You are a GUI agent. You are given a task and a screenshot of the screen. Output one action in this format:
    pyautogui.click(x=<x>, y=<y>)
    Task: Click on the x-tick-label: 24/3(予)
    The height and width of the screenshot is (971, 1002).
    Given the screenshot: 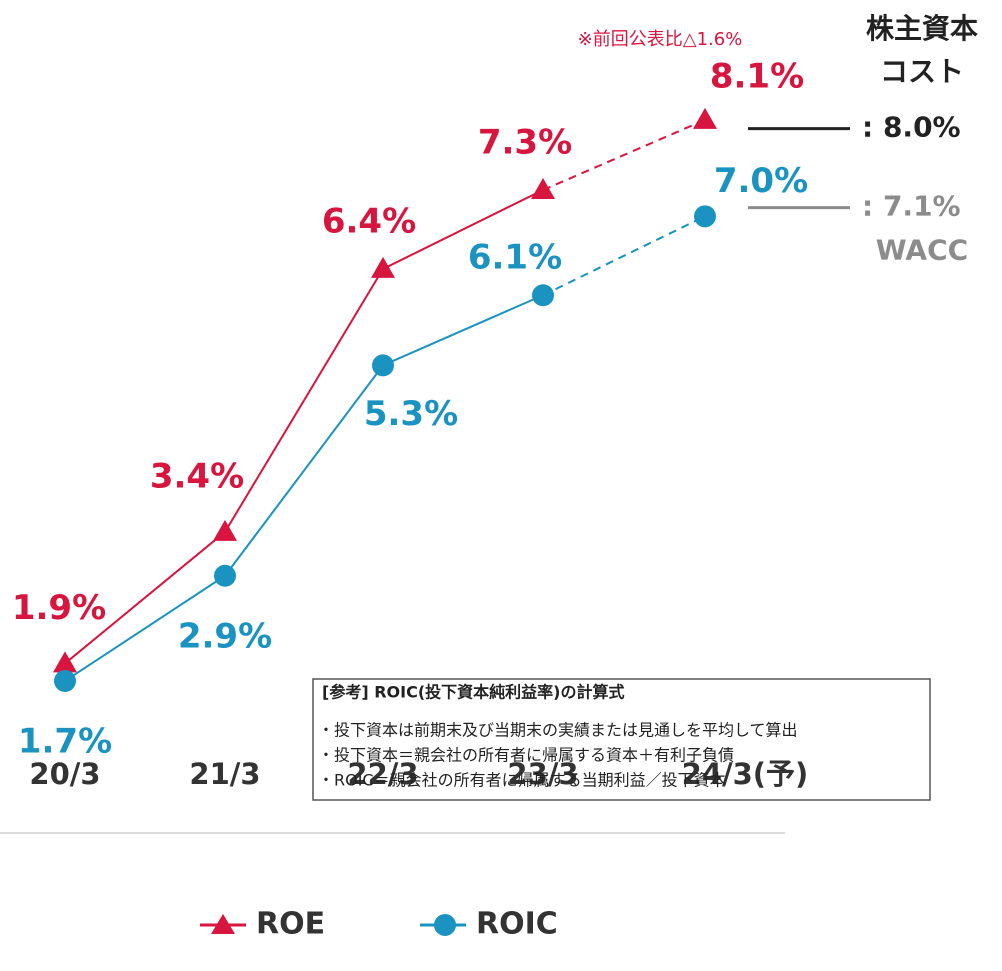 What is the action you would take?
    pyautogui.click(x=745, y=774)
    